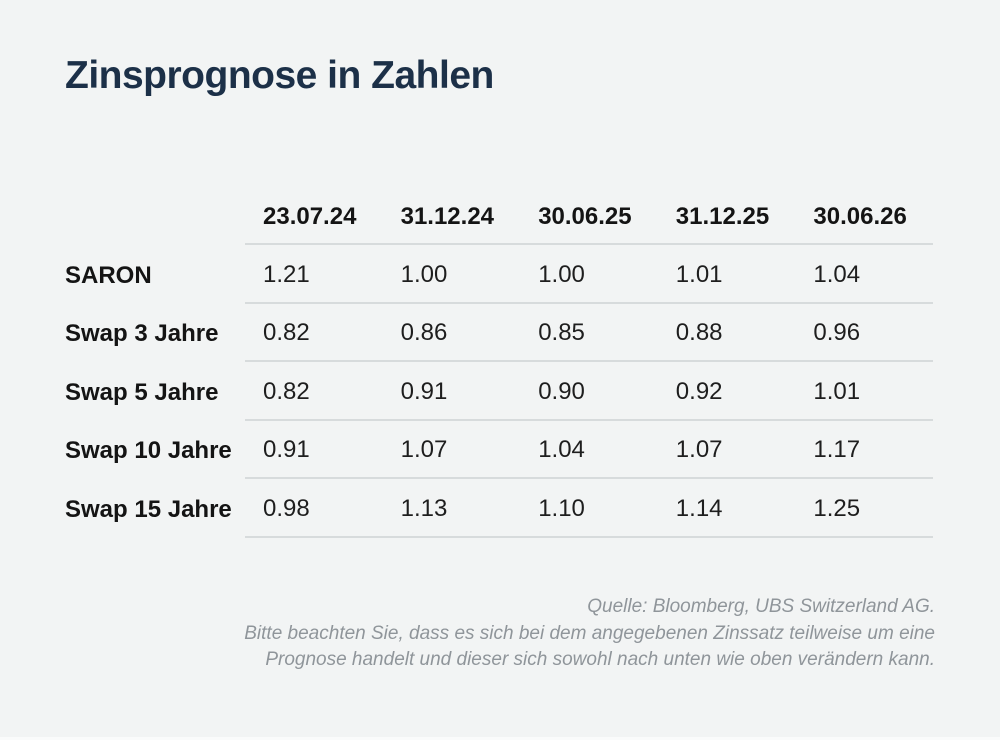  Describe the element at coordinates (314, 508) in the screenshot. I see `table-cell: 0.98` at that location.